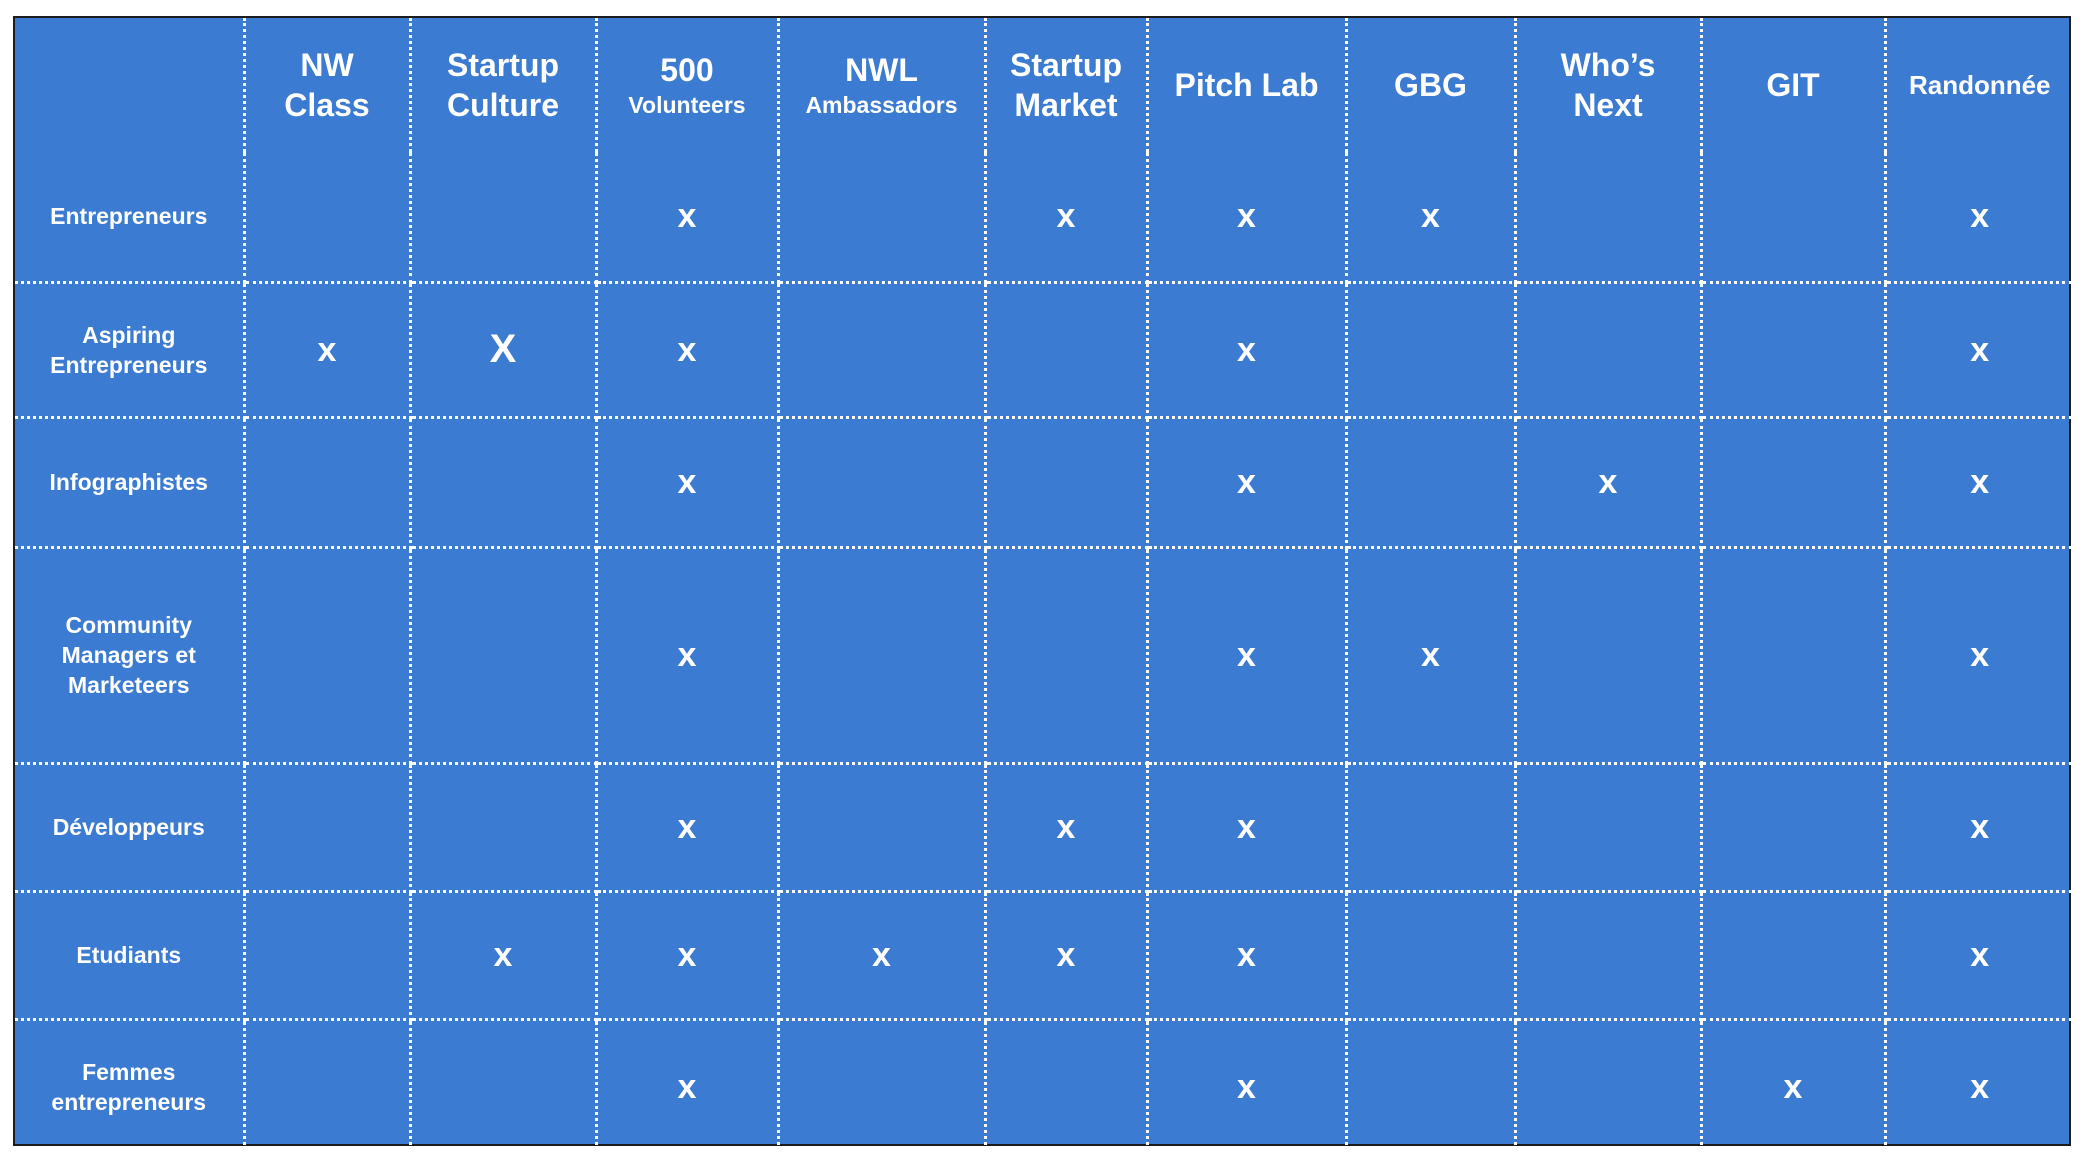  What do you see at coordinates (881, 105) in the screenshot?
I see `column-header-line2: Ambassadors` at bounding box center [881, 105].